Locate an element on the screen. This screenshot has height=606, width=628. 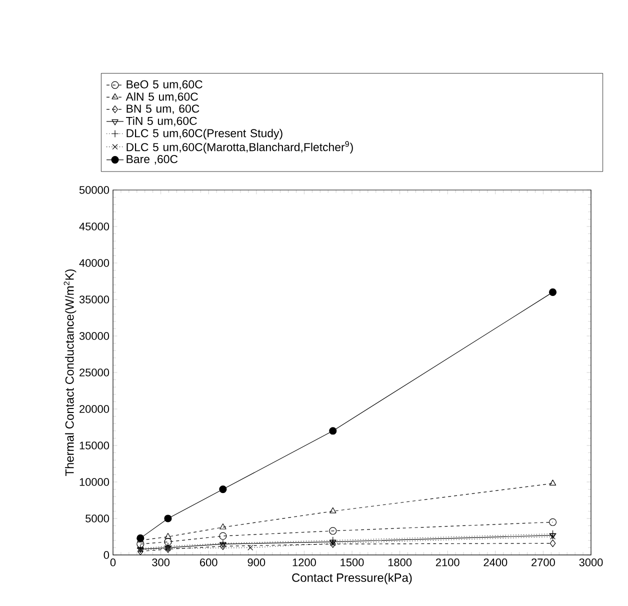
y-tick-label: 35000 is located at coordinates (94, 300).